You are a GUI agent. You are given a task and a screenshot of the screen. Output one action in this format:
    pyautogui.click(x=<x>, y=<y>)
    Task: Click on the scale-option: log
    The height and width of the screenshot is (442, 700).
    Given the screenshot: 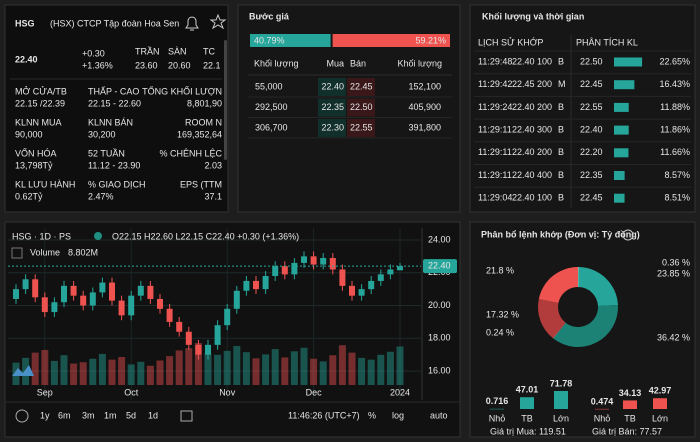 What is the action you would take?
    pyautogui.click(x=398, y=415)
    